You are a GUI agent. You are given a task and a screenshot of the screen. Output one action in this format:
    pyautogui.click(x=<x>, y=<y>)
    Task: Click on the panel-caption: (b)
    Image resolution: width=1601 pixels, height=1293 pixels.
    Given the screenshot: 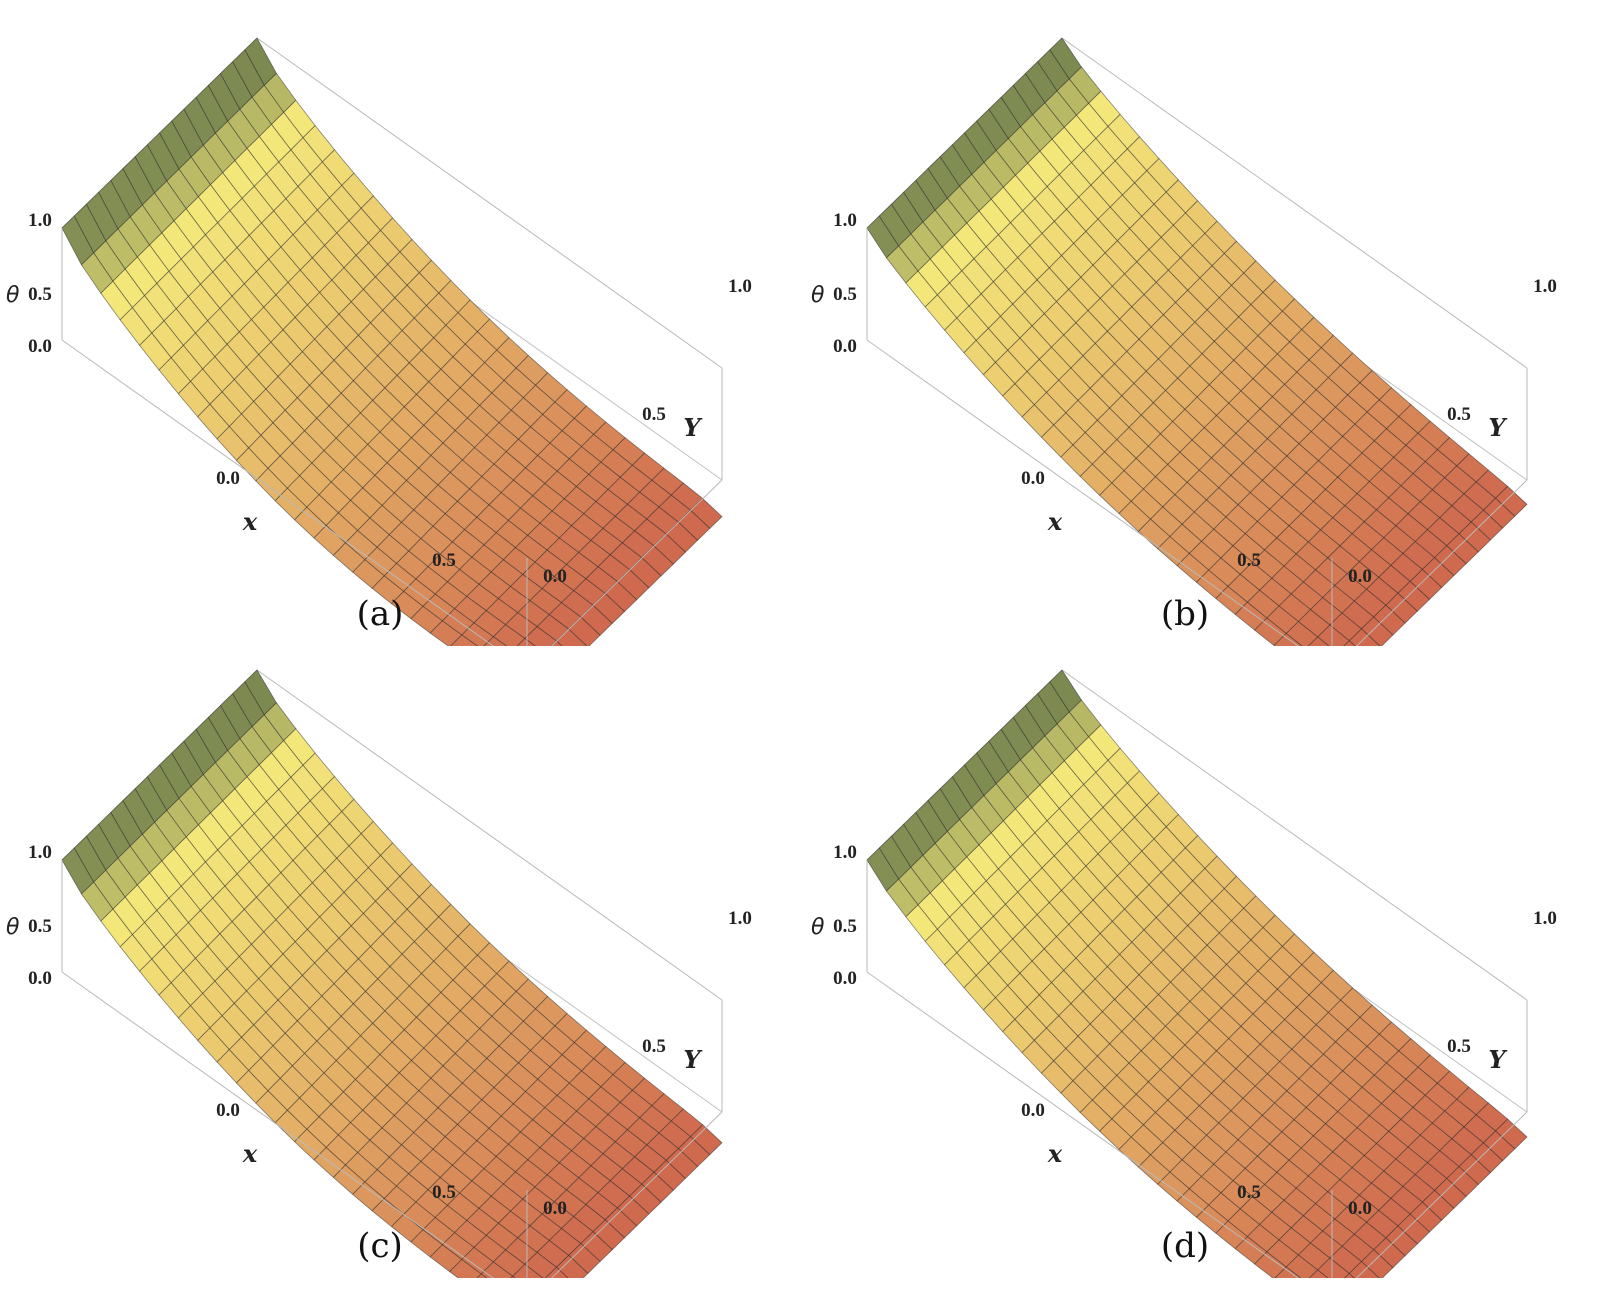 What is the action you would take?
    pyautogui.click(x=1185, y=614)
    